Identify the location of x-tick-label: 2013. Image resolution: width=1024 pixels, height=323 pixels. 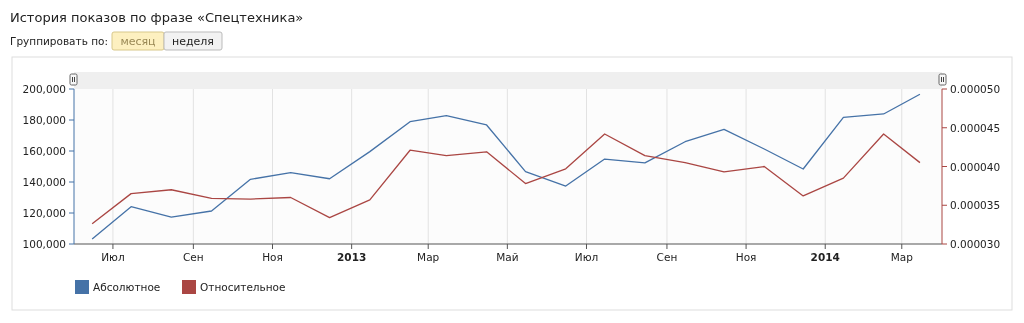
(352, 257).